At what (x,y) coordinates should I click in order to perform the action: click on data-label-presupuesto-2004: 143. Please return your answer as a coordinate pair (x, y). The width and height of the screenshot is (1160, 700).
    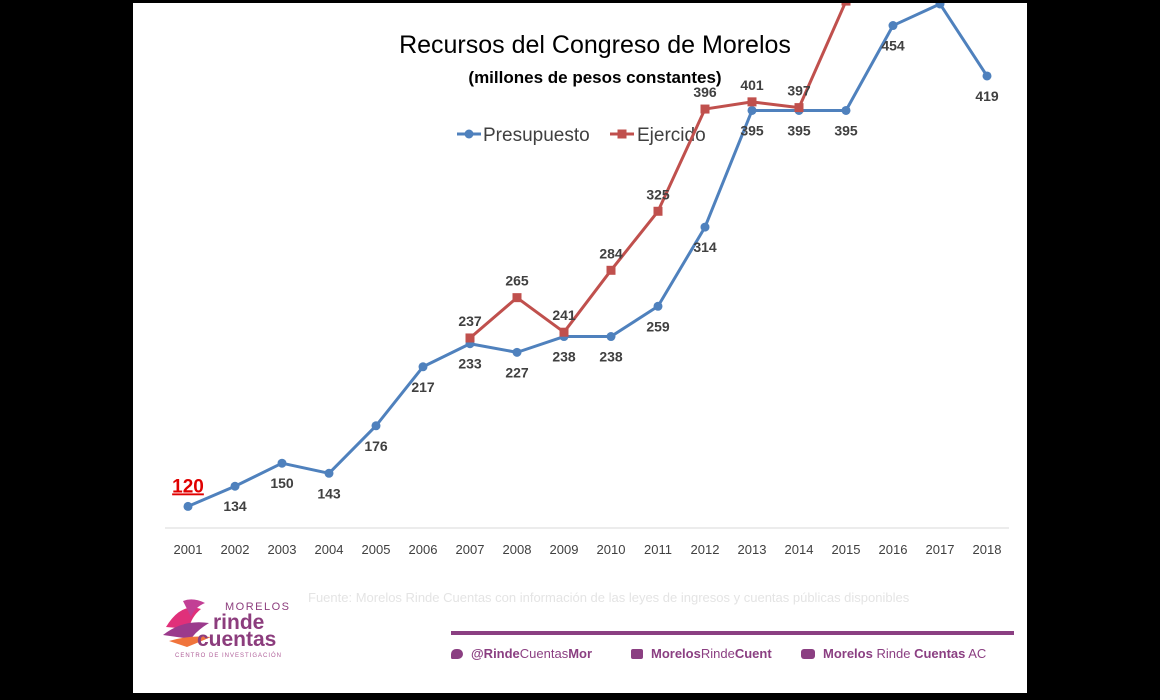
    Looking at the image, I should click on (329, 493).